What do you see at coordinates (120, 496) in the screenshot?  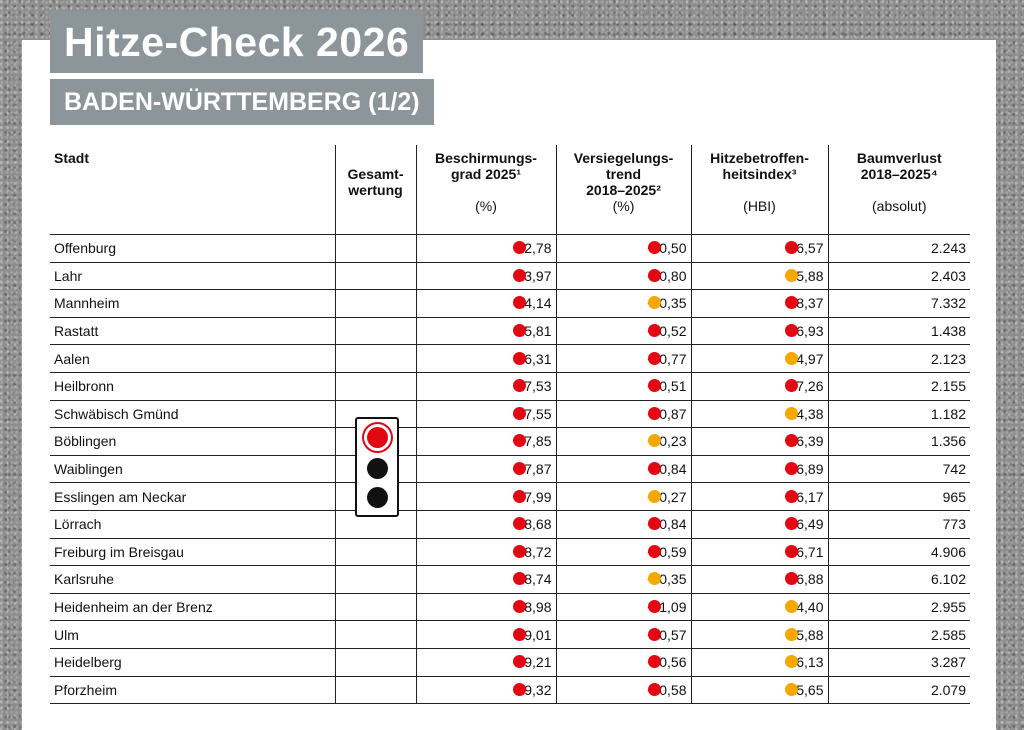 I see `city-name-value: Esslingen am Neckar` at bounding box center [120, 496].